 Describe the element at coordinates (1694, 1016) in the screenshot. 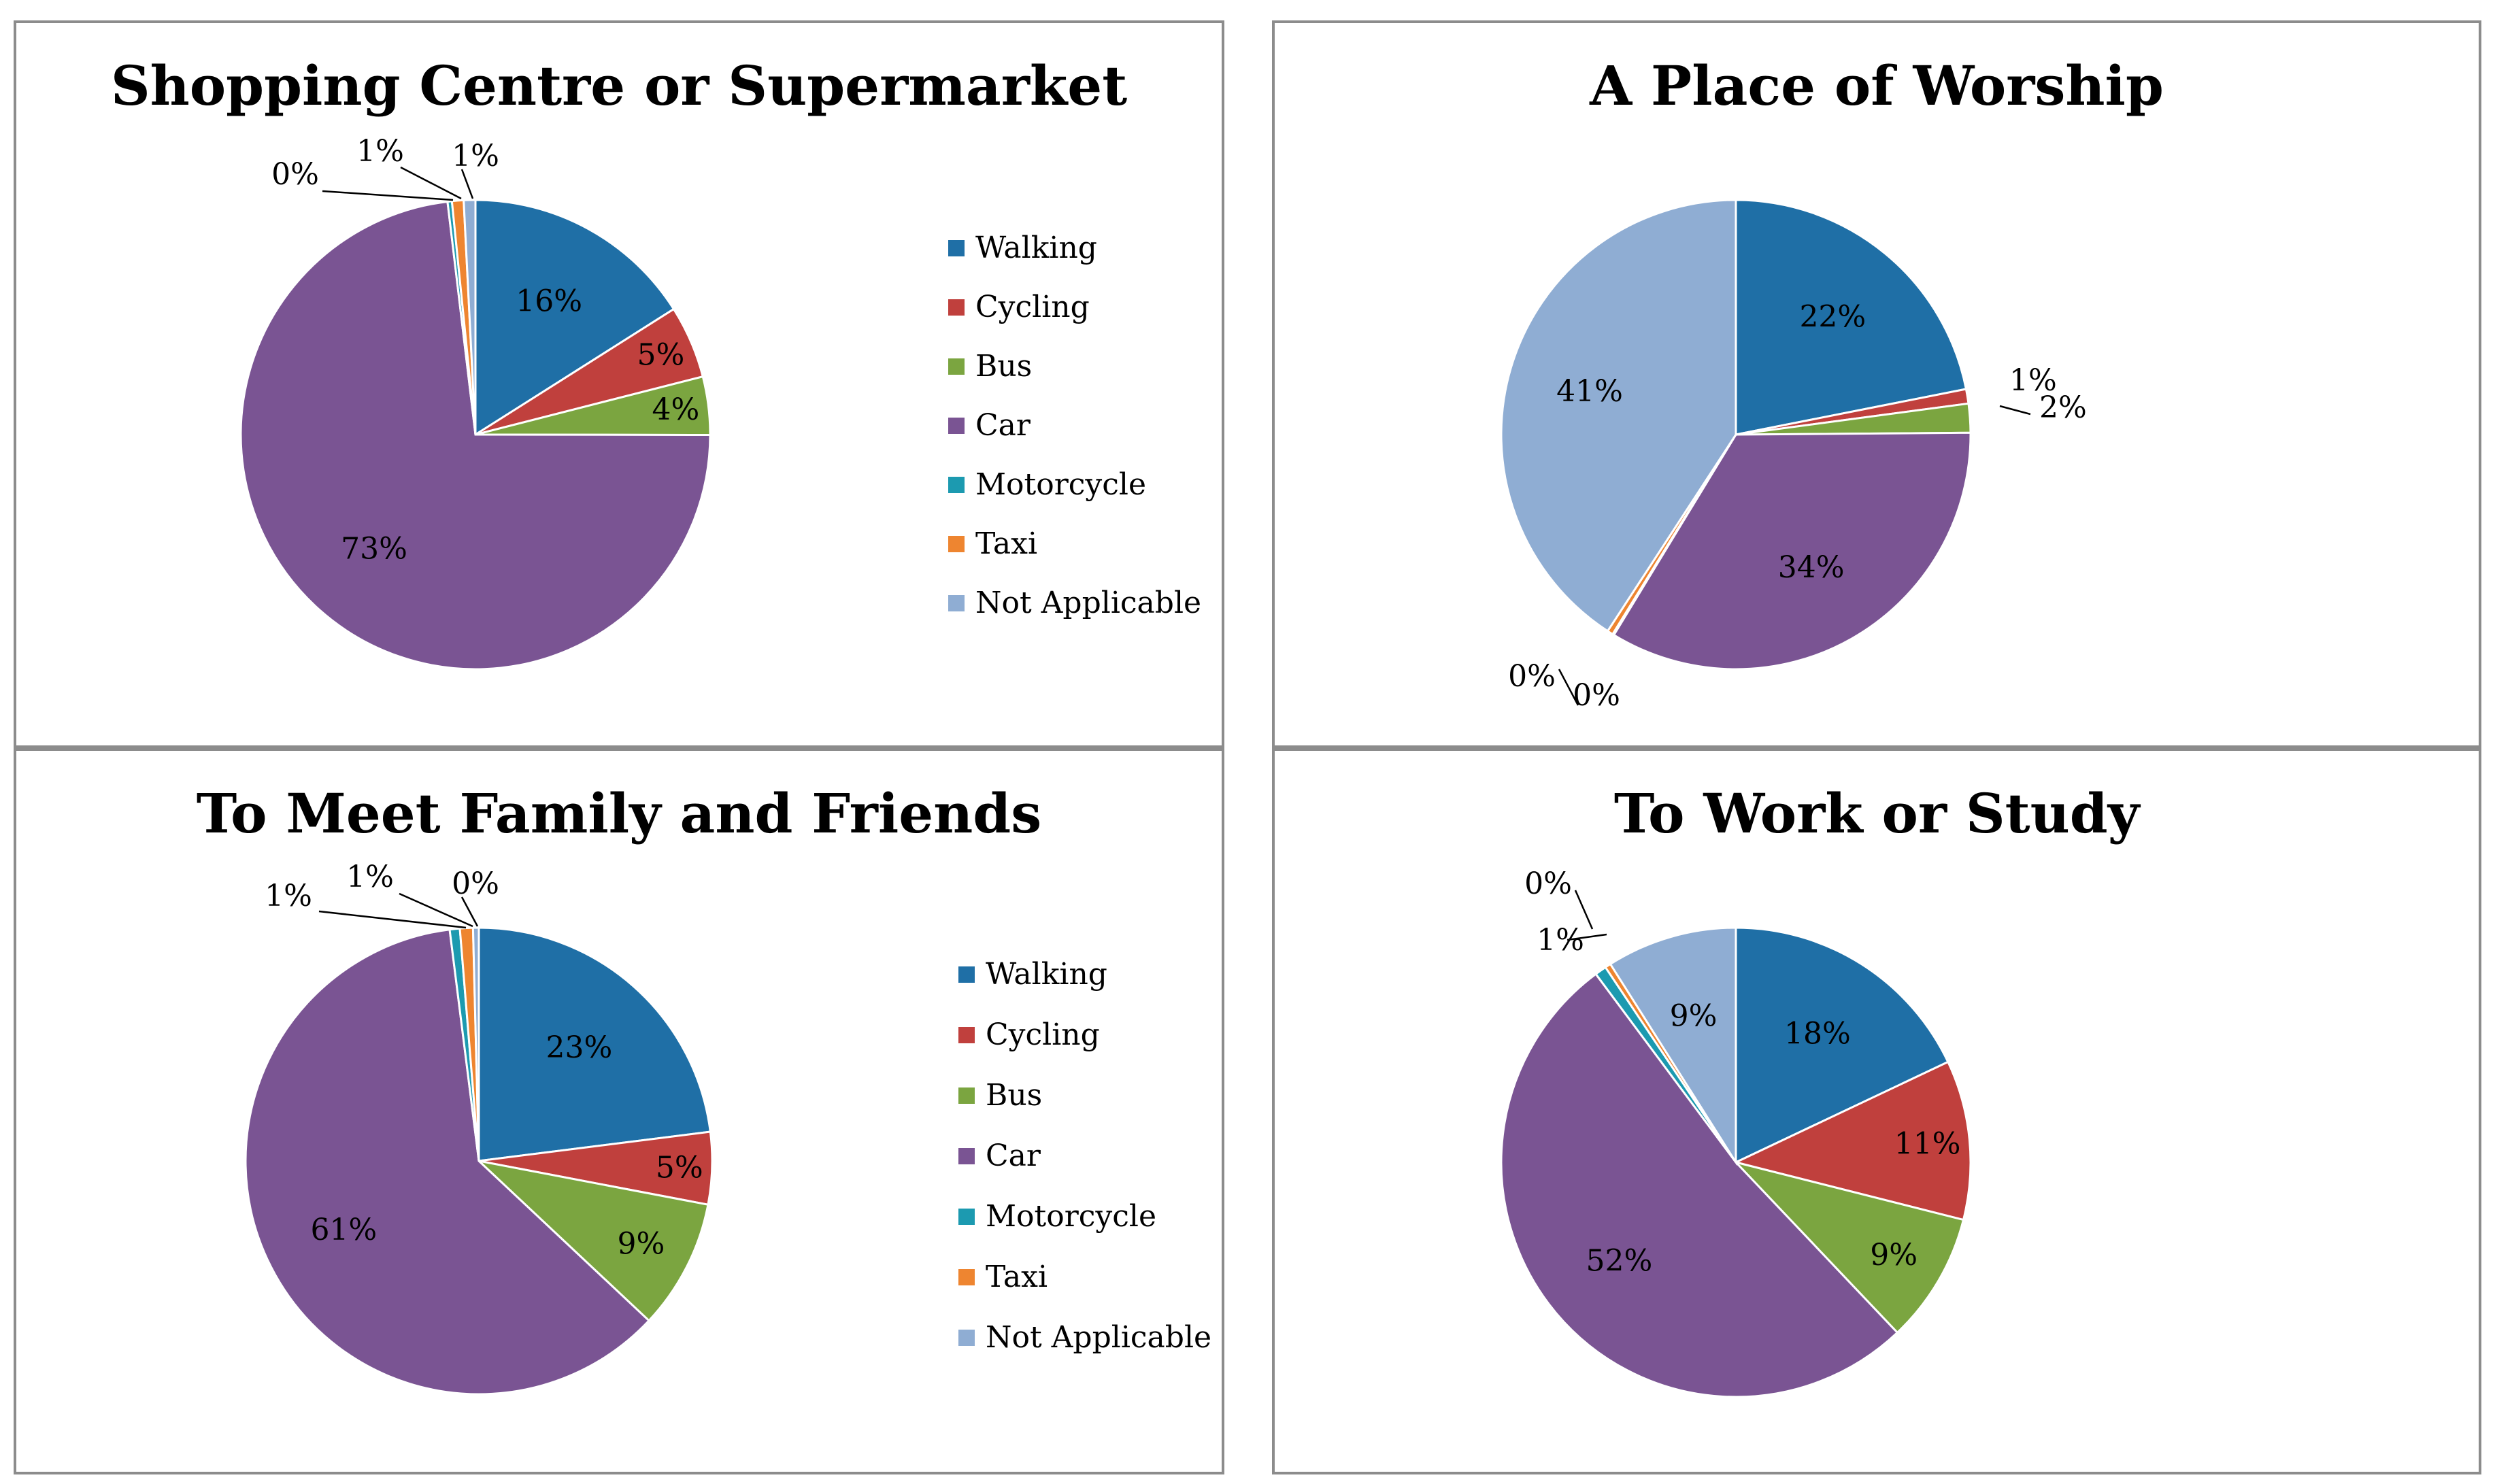

I see `data-label-not-applicable: 9%` at that location.